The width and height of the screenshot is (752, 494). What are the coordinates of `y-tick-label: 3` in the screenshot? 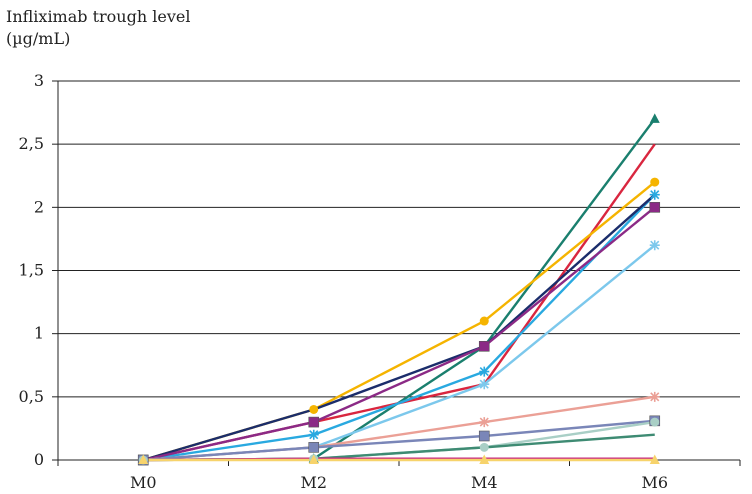 It's located at (39, 80).